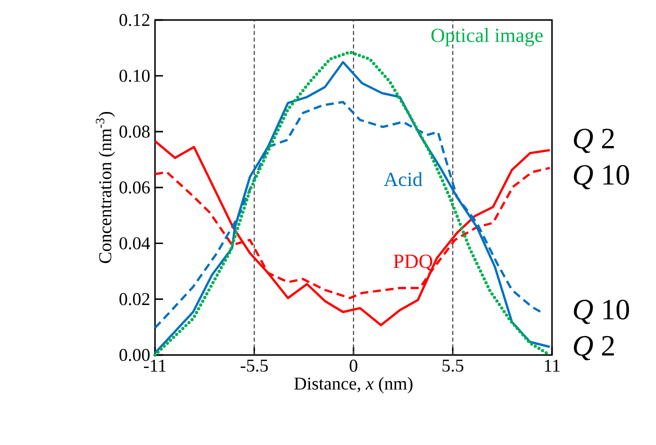  What do you see at coordinates (403, 179) in the screenshot?
I see `annotation: Acid` at bounding box center [403, 179].